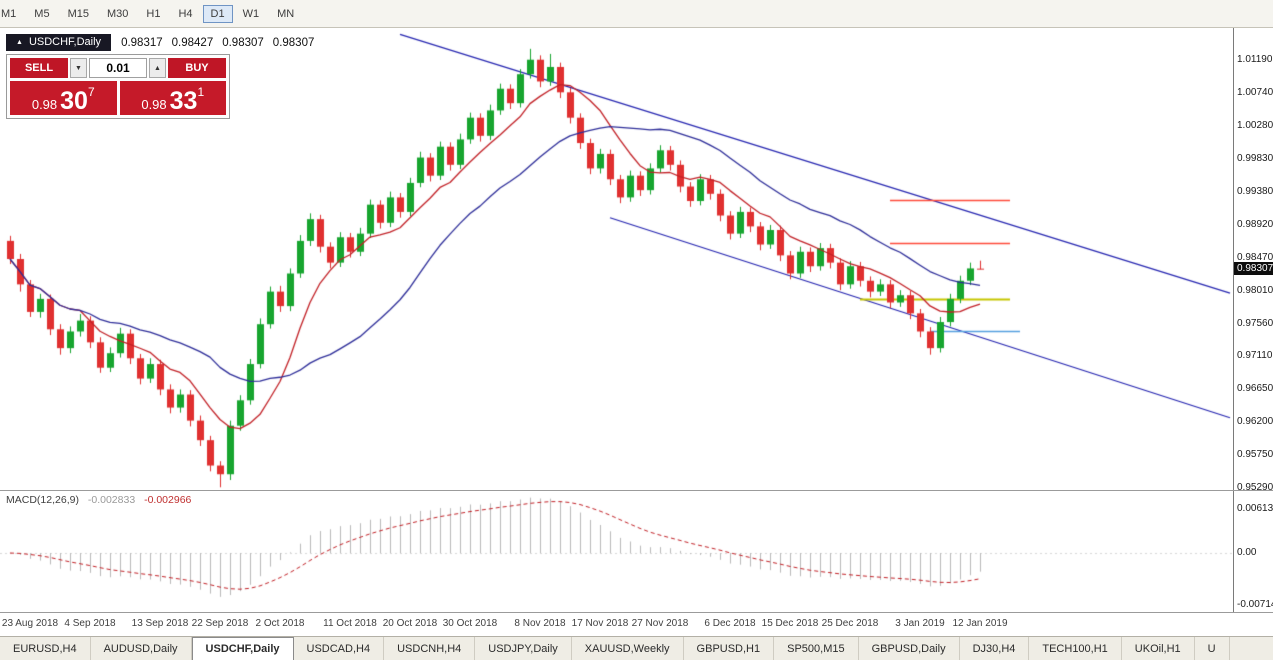 This screenshot has width=1273, height=660. Describe the element at coordinates (1255, 93) in the screenshot. I see `price-label: 1.00740` at that location.